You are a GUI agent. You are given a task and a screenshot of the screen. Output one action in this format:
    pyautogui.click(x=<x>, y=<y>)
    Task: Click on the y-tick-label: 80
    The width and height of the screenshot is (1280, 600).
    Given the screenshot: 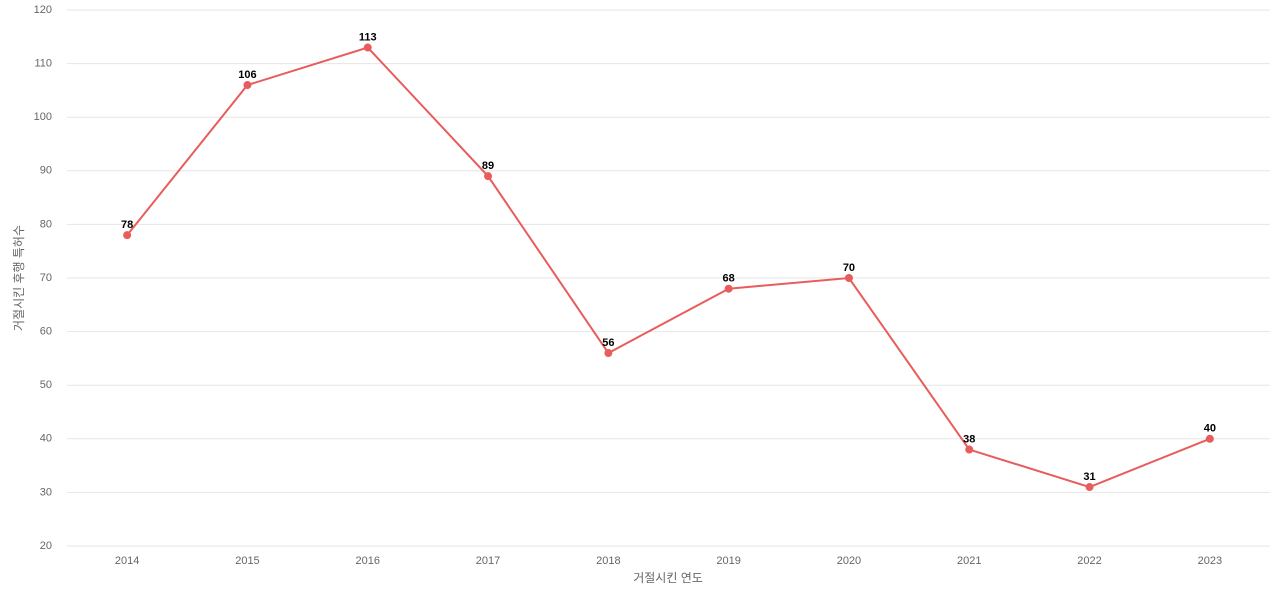 What is the action you would take?
    pyautogui.click(x=46, y=224)
    